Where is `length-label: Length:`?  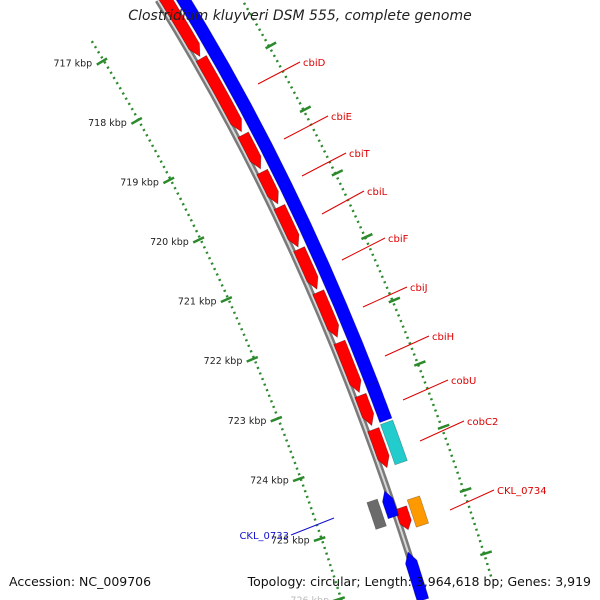 length-label: Length: is located at coordinates (388, 581).